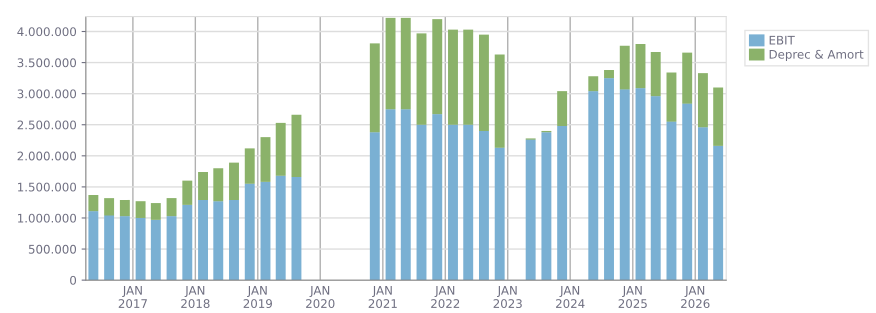 Image resolution: width=876 pixels, height=313 pixels. What do you see at coordinates (382, 297) in the screenshot?
I see `x-tick-label: JAN 2021` at bounding box center [382, 297].